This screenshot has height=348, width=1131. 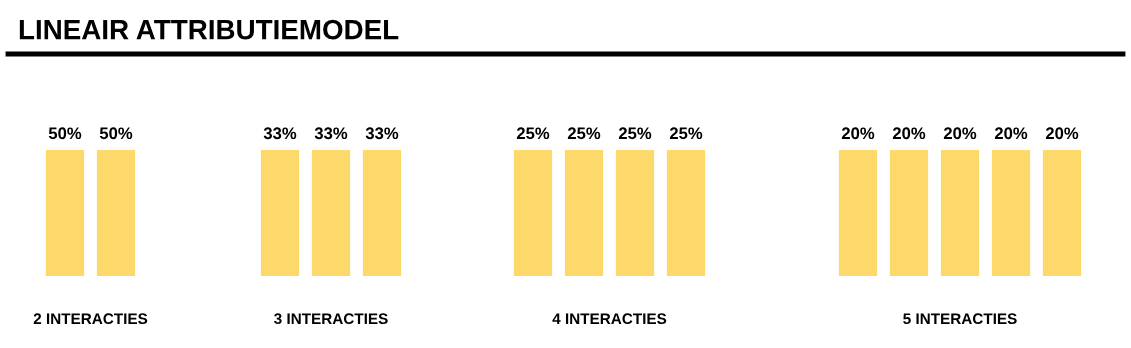 What do you see at coordinates (609, 319) in the screenshot?
I see `text: 4 INTERACTIES` at bounding box center [609, 319].